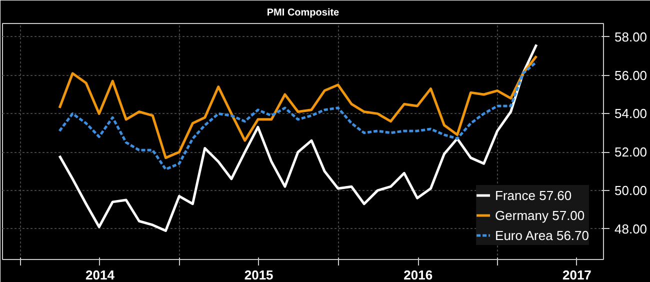 This screenshot has height=282, width=650. I want to click on y-tick-label: 58.00, so click(631, 36).